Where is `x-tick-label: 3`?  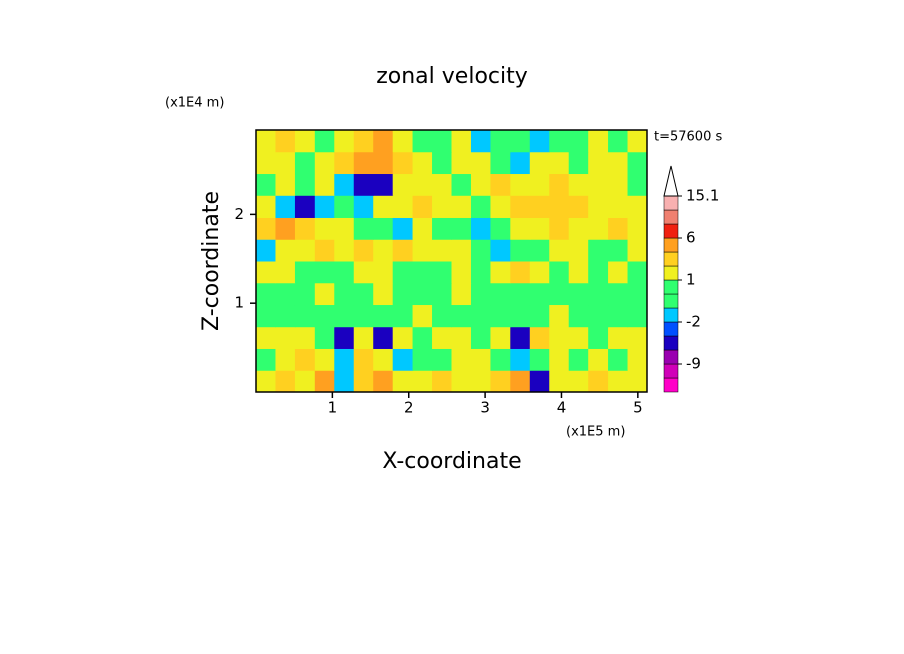 x-tick-label: 3 is located at coordinates (485, 408).